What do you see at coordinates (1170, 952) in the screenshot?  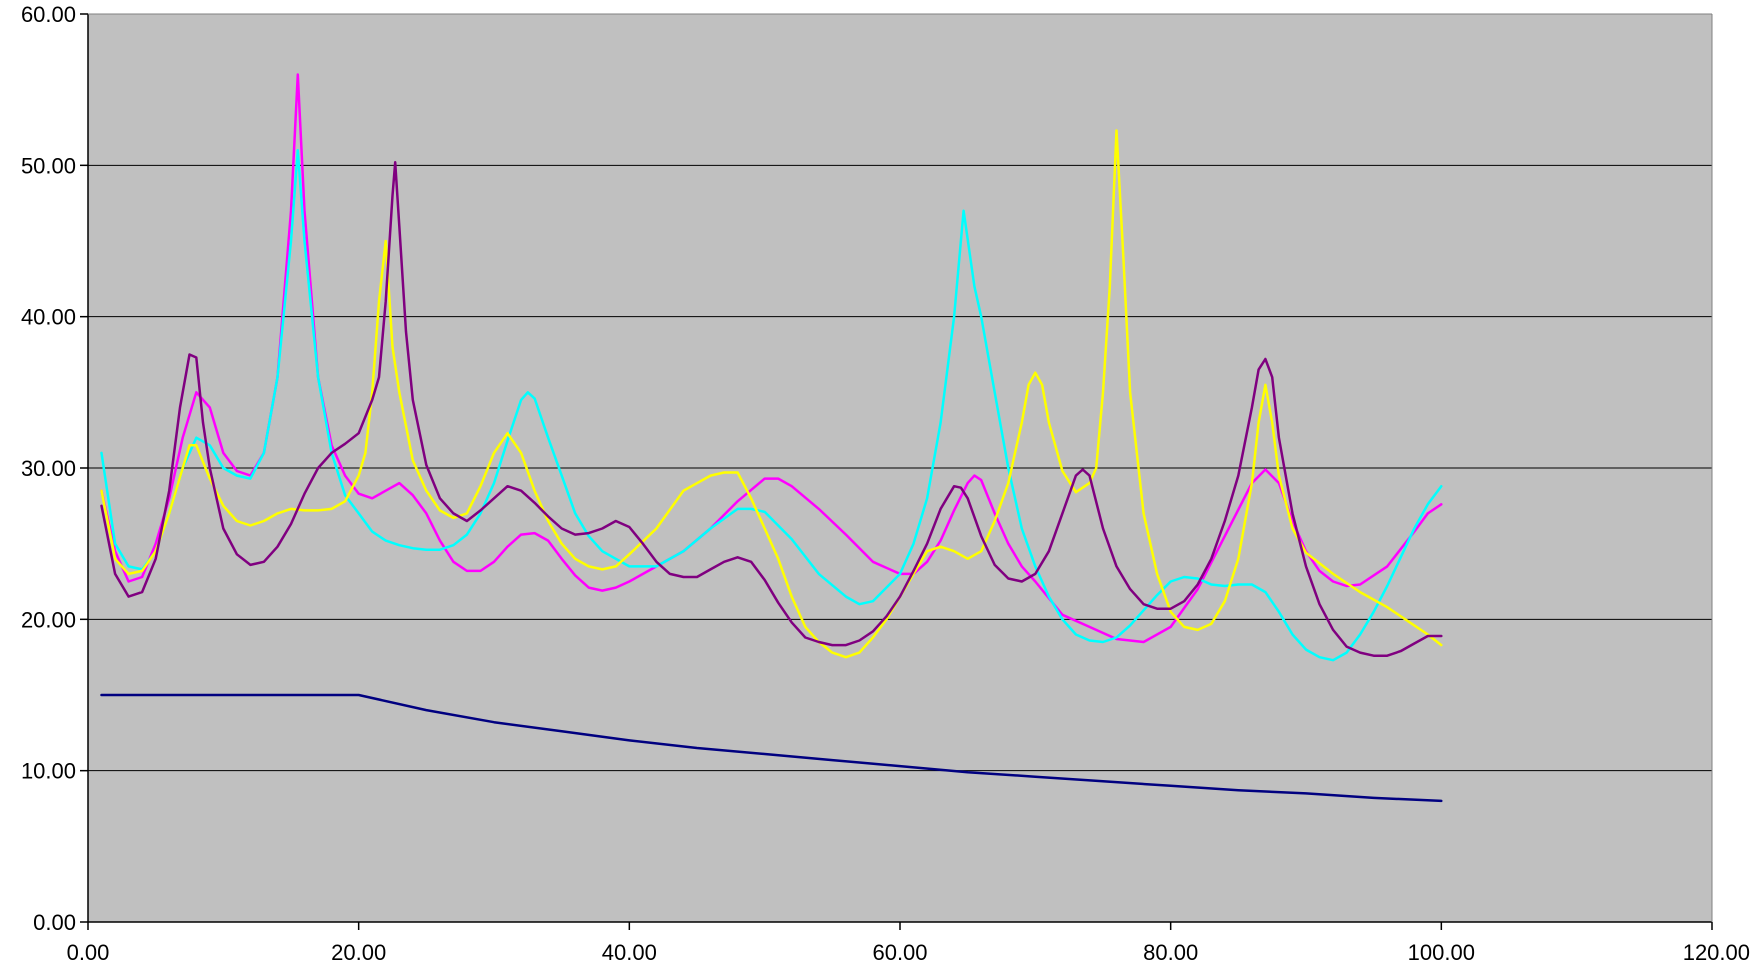 I see `x-tick-label: 80.00` at bounding box center [1170, 952].